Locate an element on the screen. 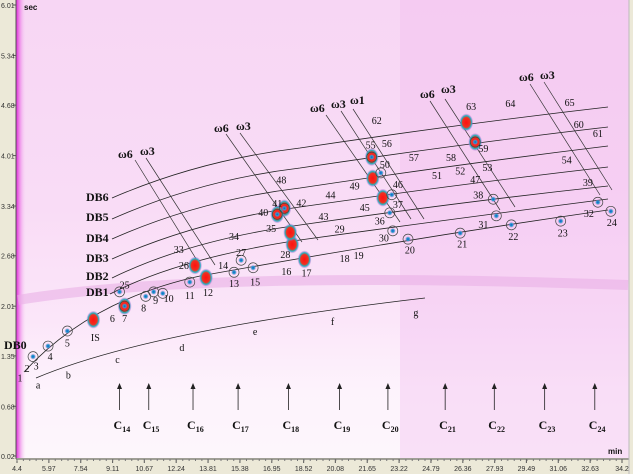 This screenshot has height=474, width=633. peak-label: 23 is located at coordinates (563, 233).